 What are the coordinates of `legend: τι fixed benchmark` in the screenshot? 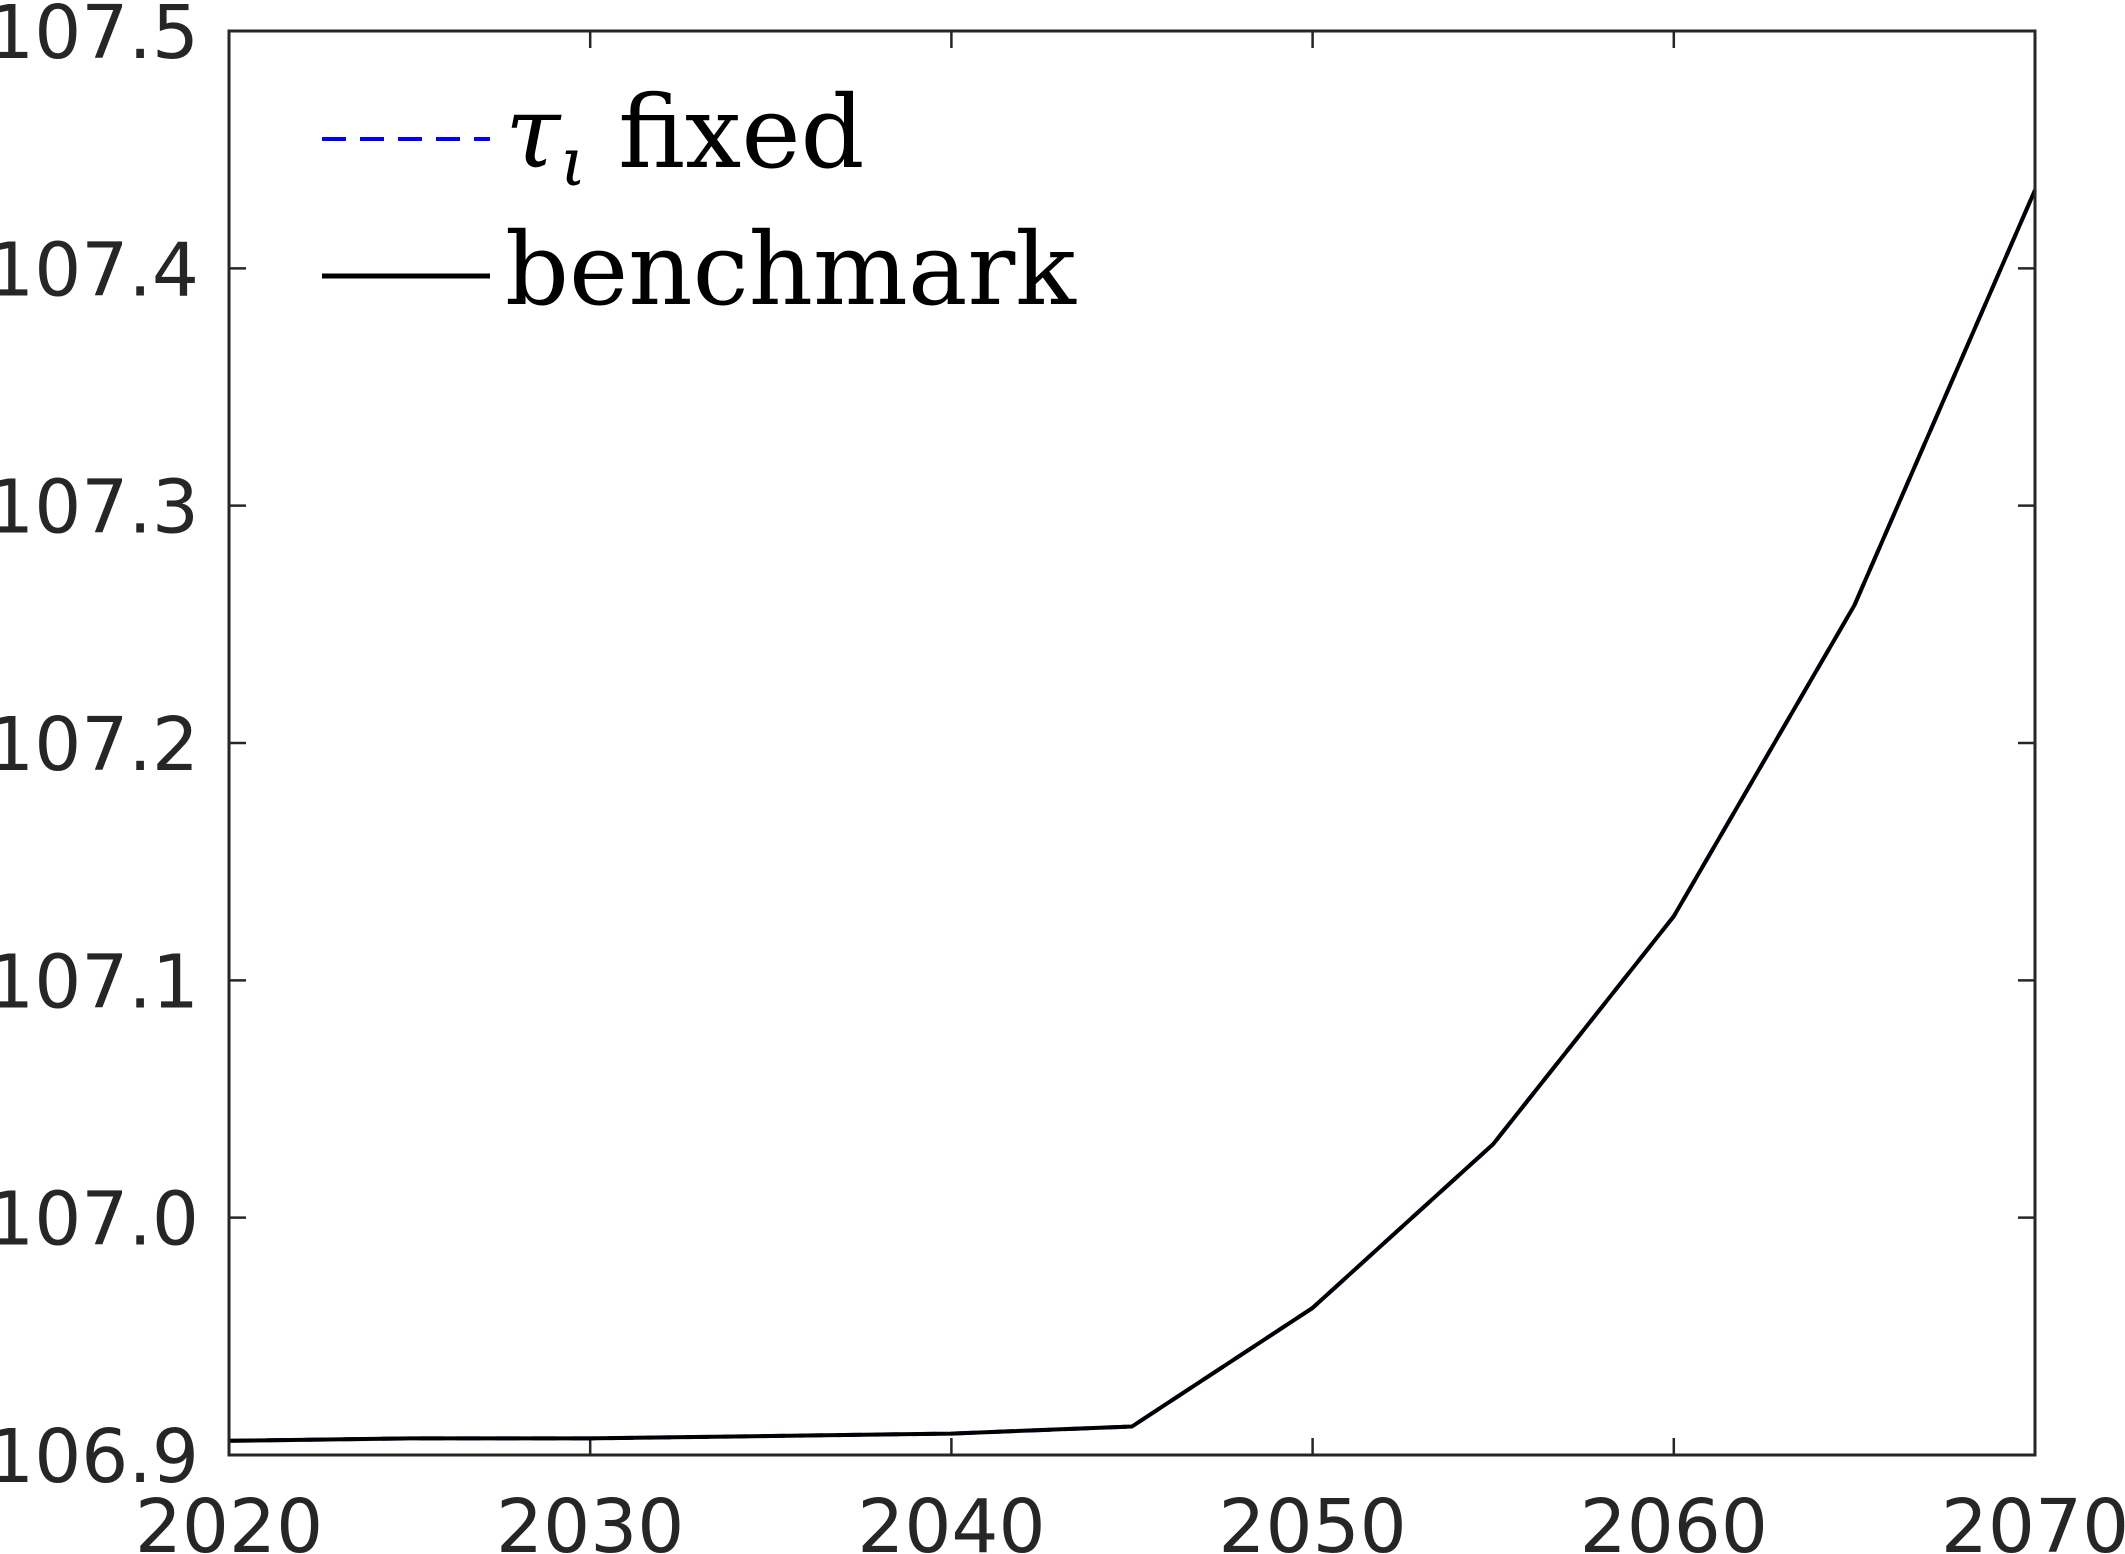 It's located at (699, 201).